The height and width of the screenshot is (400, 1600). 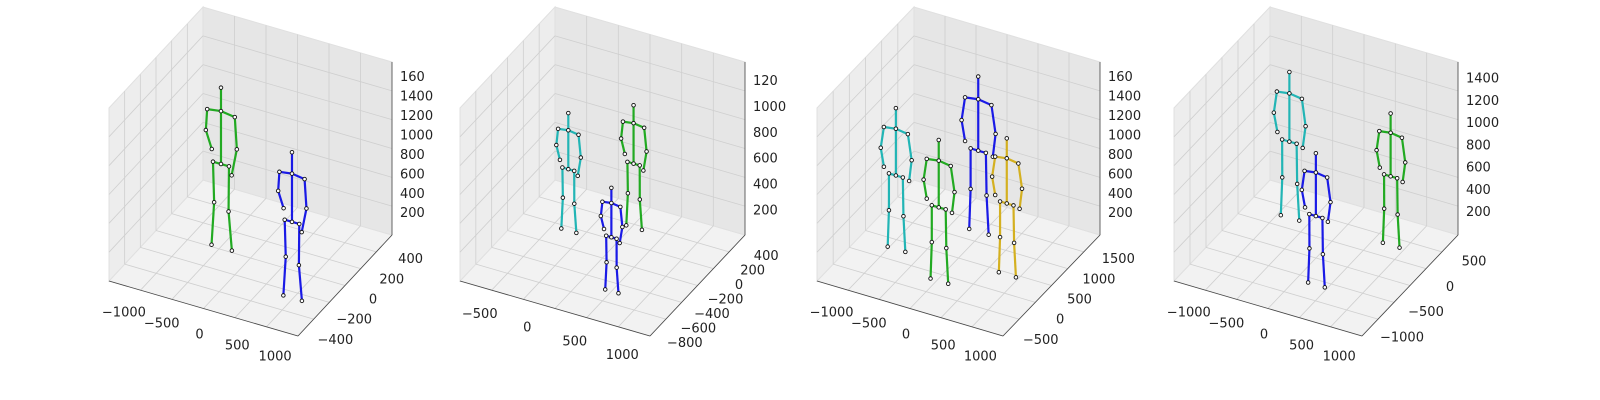 What do you see at coordinates (1189, 313) in the screenshot?
I see `x-tick-label: −1000` at bounding box center [1189, 313].